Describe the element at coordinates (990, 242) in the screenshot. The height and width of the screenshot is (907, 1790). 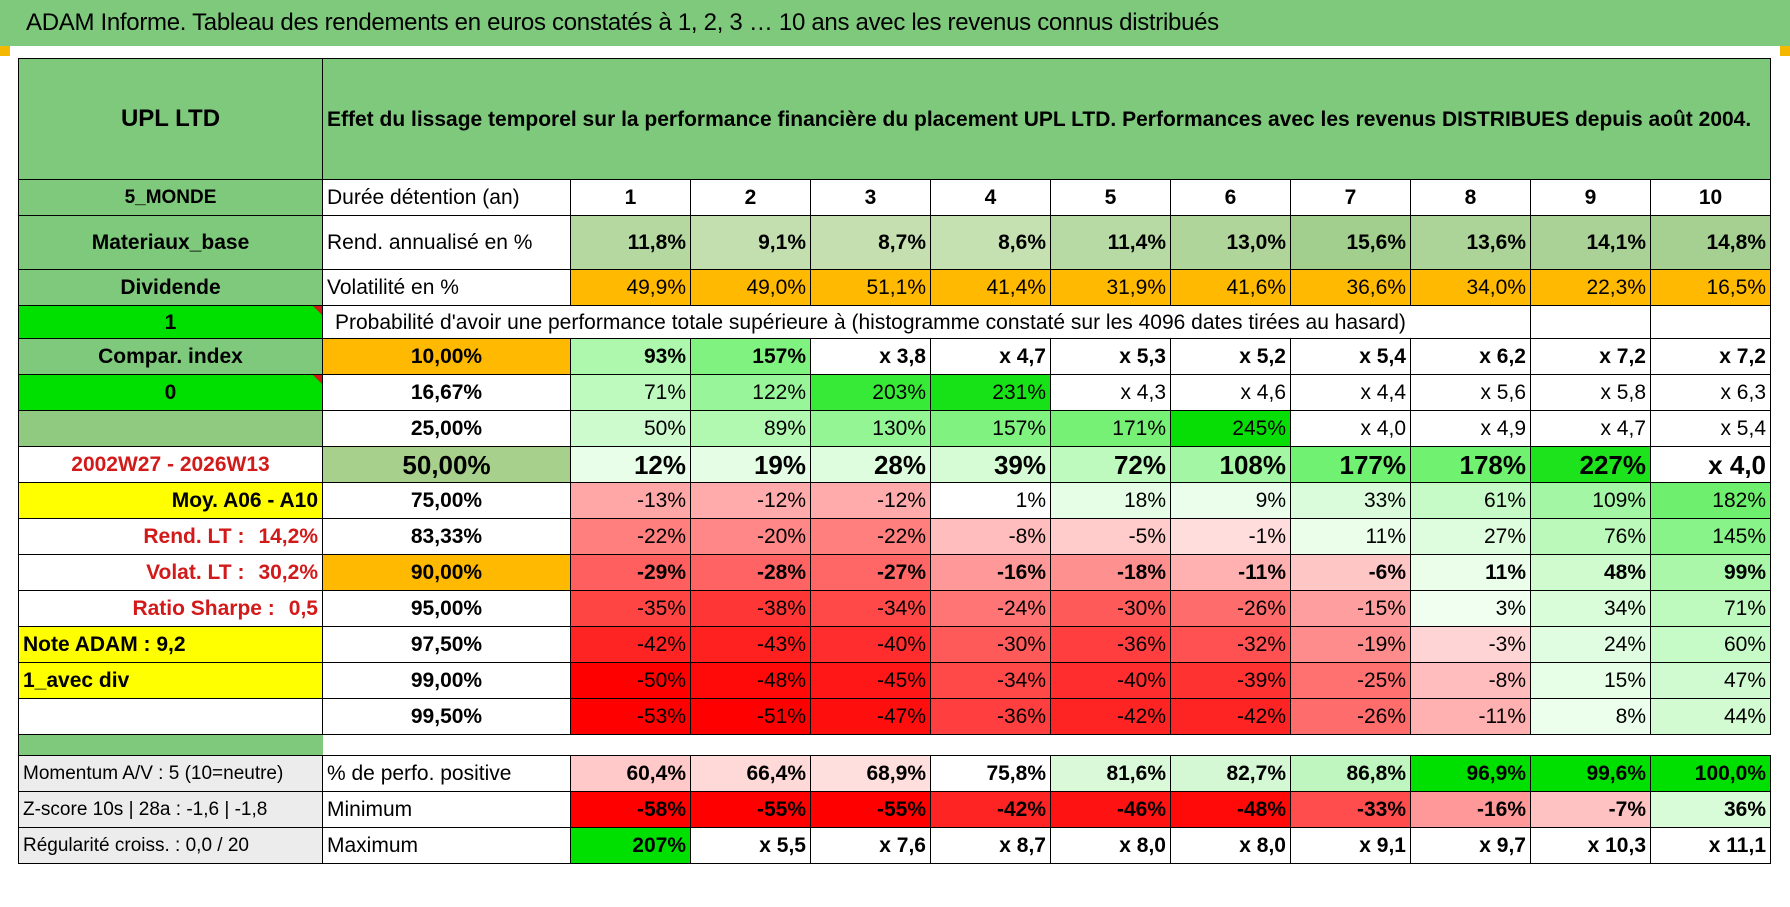
I see `annualized-return-cell: 8,6%` at that location.